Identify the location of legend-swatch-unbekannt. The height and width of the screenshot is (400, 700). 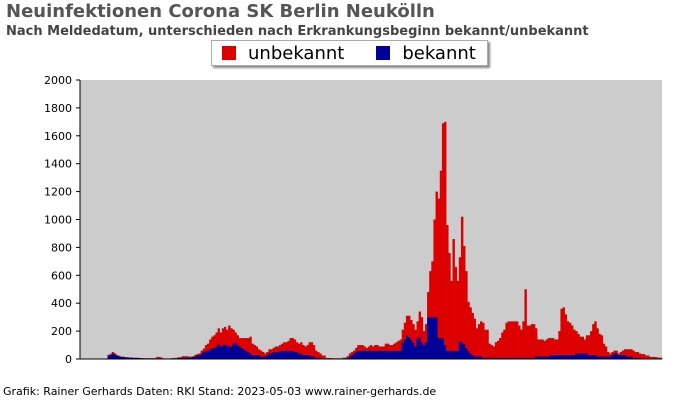
(229, 53).